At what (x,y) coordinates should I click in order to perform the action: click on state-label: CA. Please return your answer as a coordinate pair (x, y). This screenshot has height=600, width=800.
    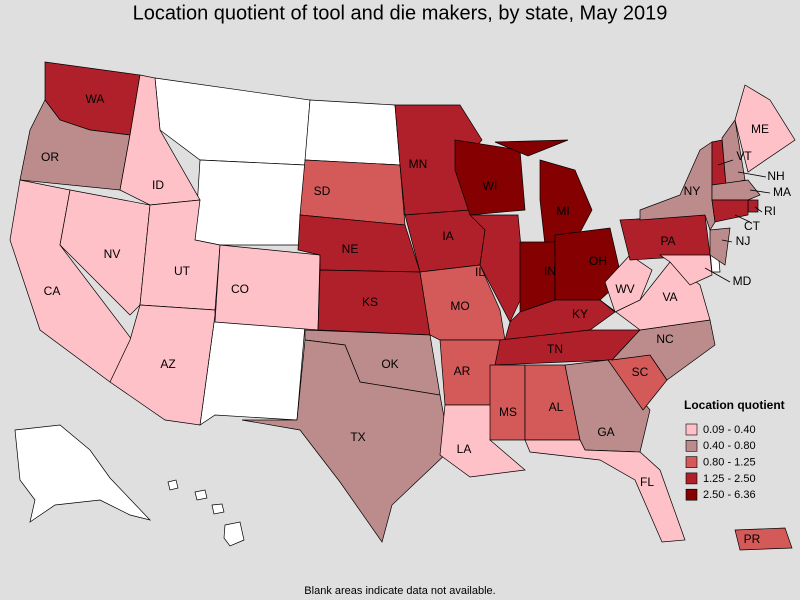
    Looking at the image, I should click on (52, 291).